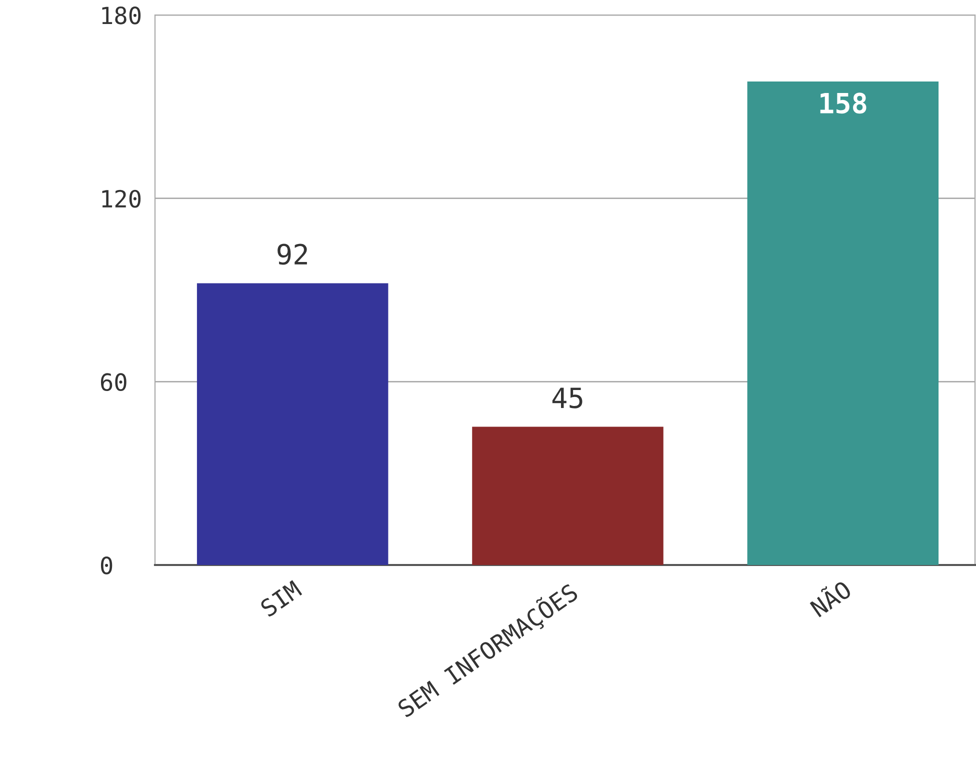 This screenshot has height=781, width=976. I want to click on y-tick-label: 60, so click(113, 382).